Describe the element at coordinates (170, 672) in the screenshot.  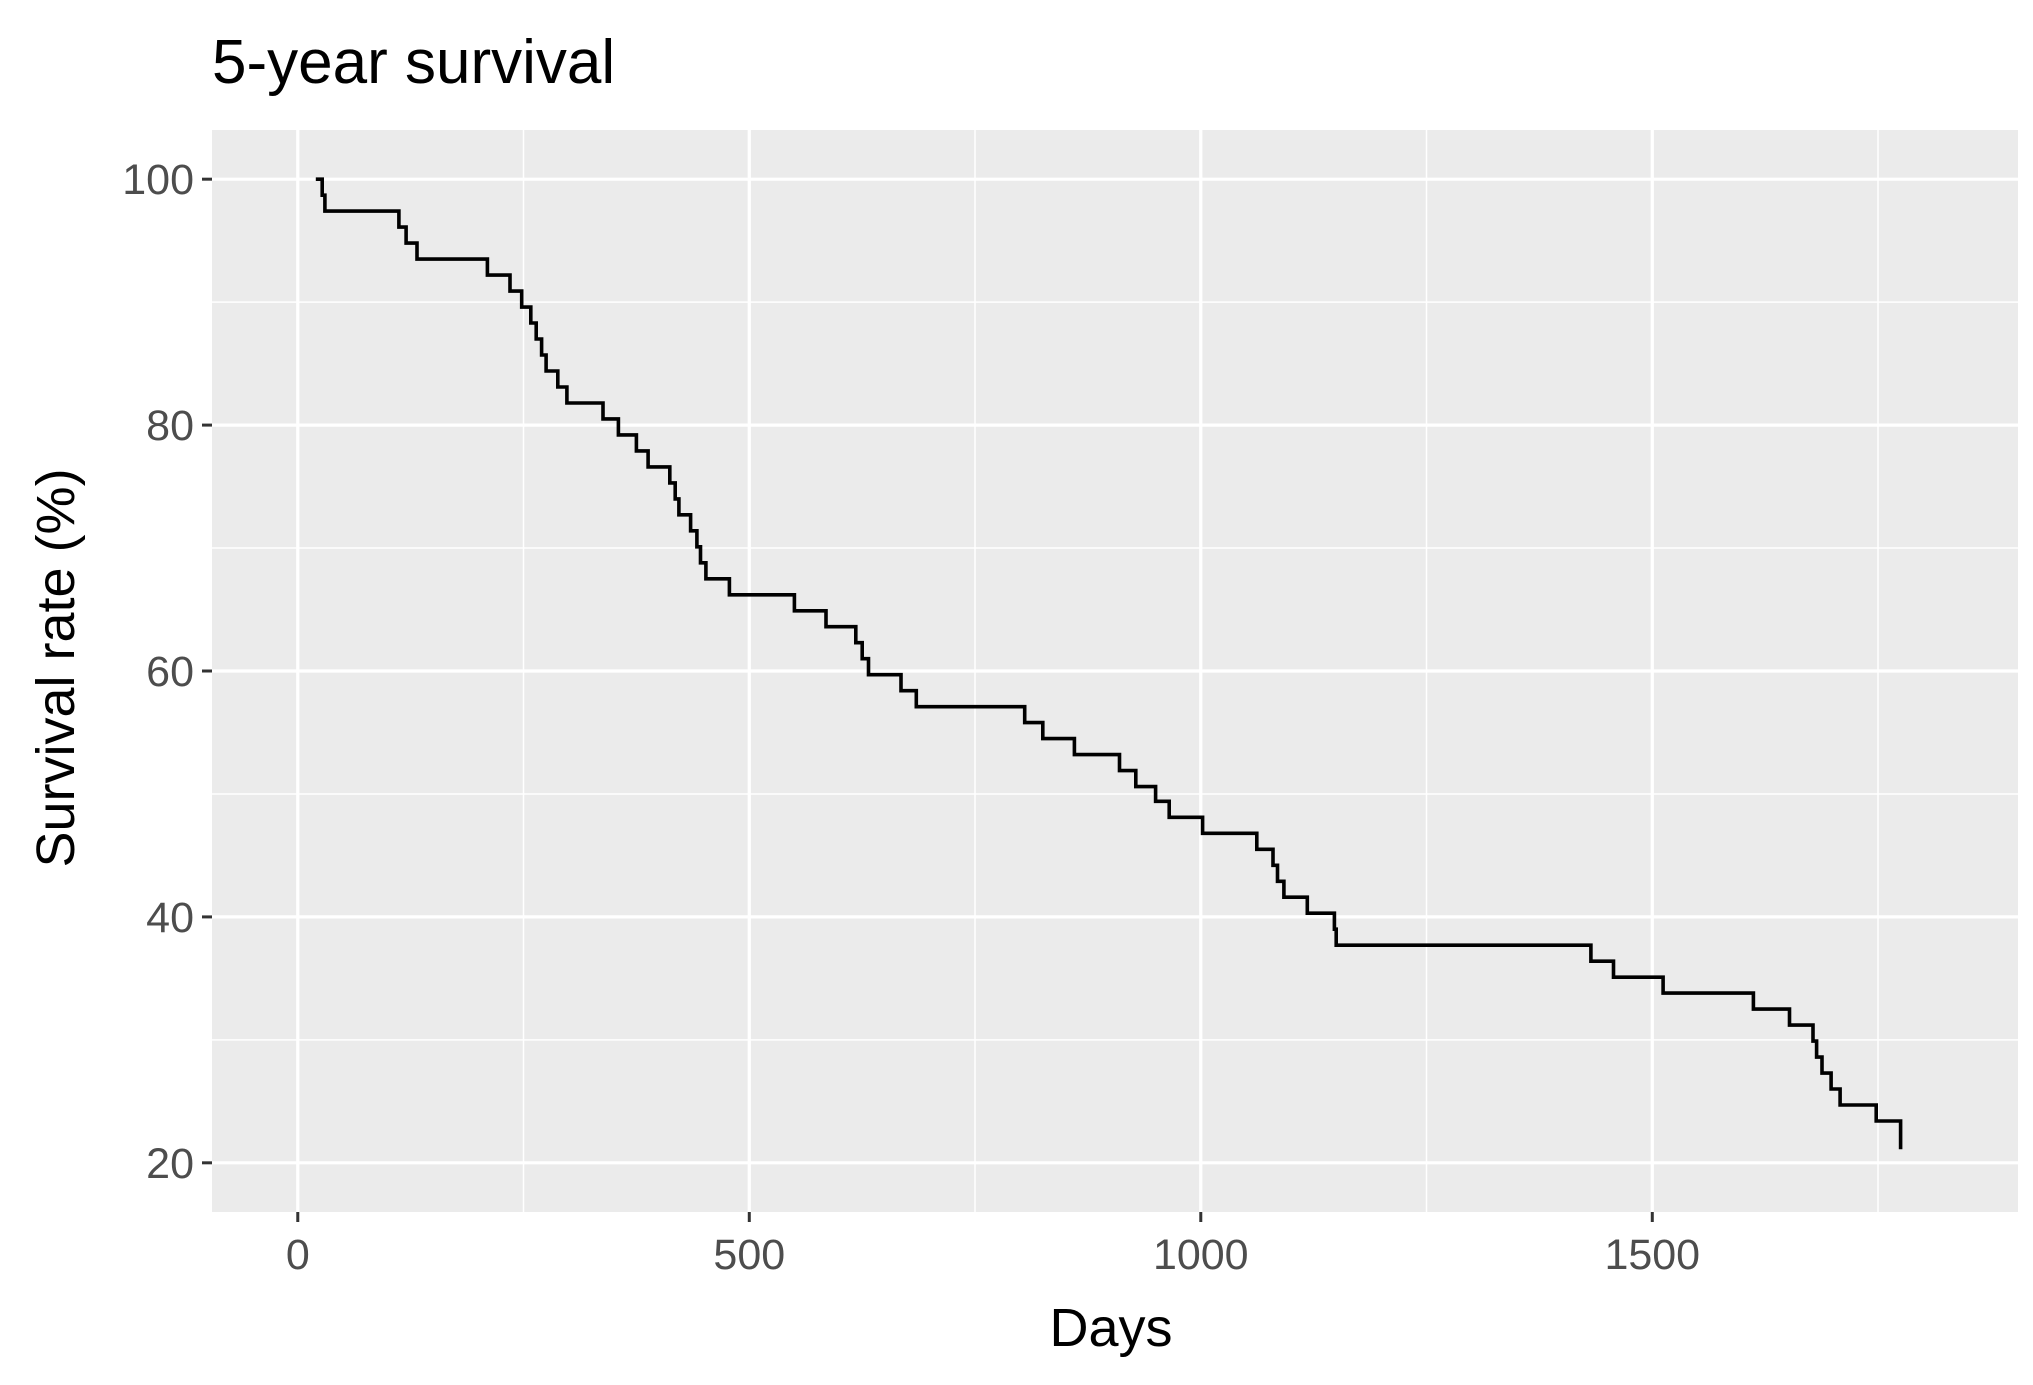
I see `y-tick-label: 60` at that location.